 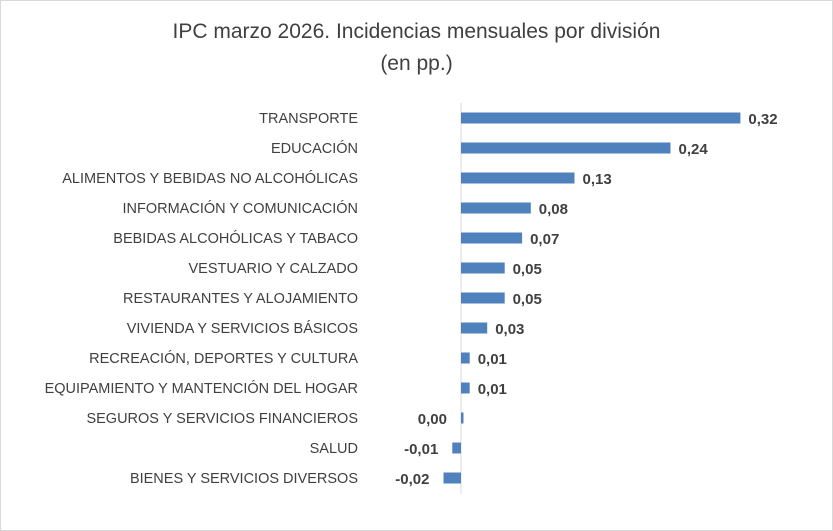 I want to click on data-label: 0,24, so click(x=694, y=149).